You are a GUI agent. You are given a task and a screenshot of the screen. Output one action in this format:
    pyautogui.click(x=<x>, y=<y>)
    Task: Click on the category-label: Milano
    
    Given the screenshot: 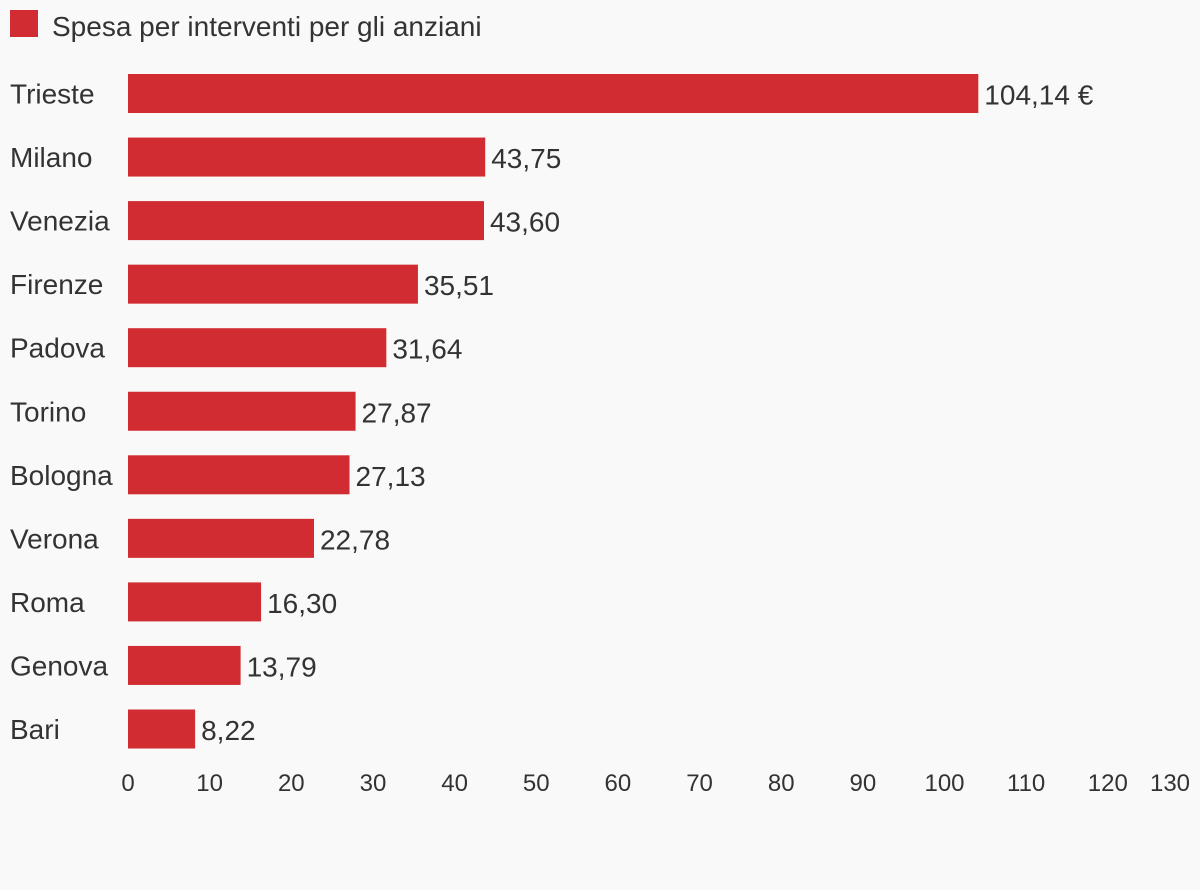 What is the action you would take?
    pyautogui.click(x=51, y=157)
    